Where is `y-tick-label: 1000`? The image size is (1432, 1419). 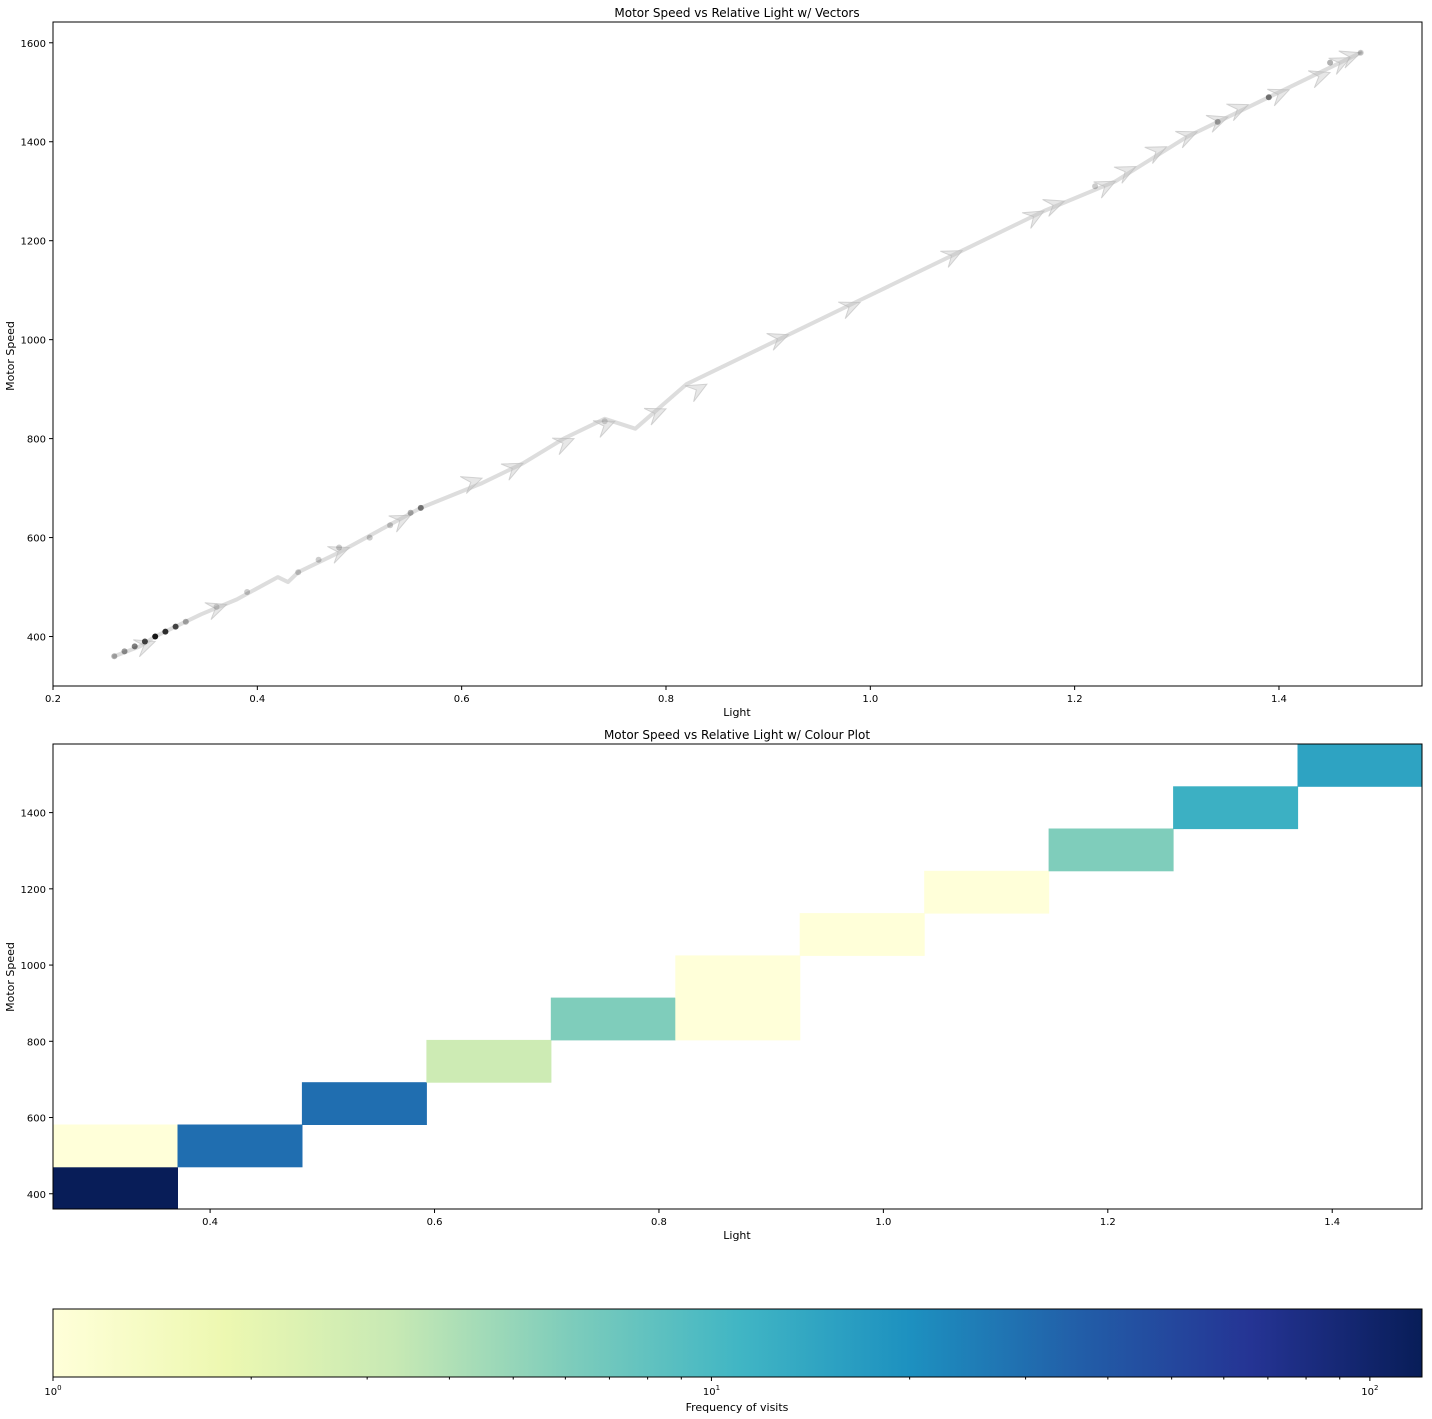
y-tick-label: 1000 is located at coordinates (33, 966).